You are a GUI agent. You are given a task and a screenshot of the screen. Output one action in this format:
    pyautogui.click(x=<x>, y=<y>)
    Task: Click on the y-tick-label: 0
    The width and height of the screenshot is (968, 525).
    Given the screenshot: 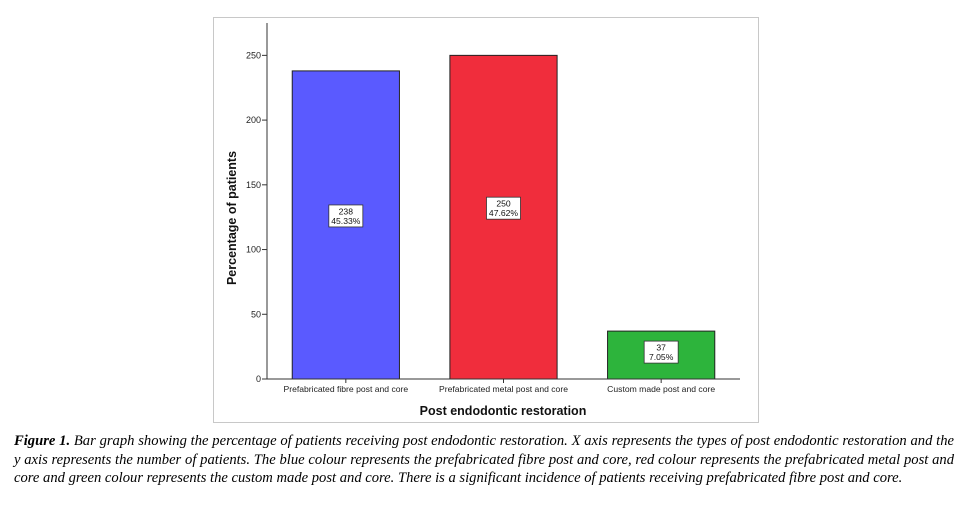 What is the action you would take?
    pyautogui.click(x=258, y=379)
    